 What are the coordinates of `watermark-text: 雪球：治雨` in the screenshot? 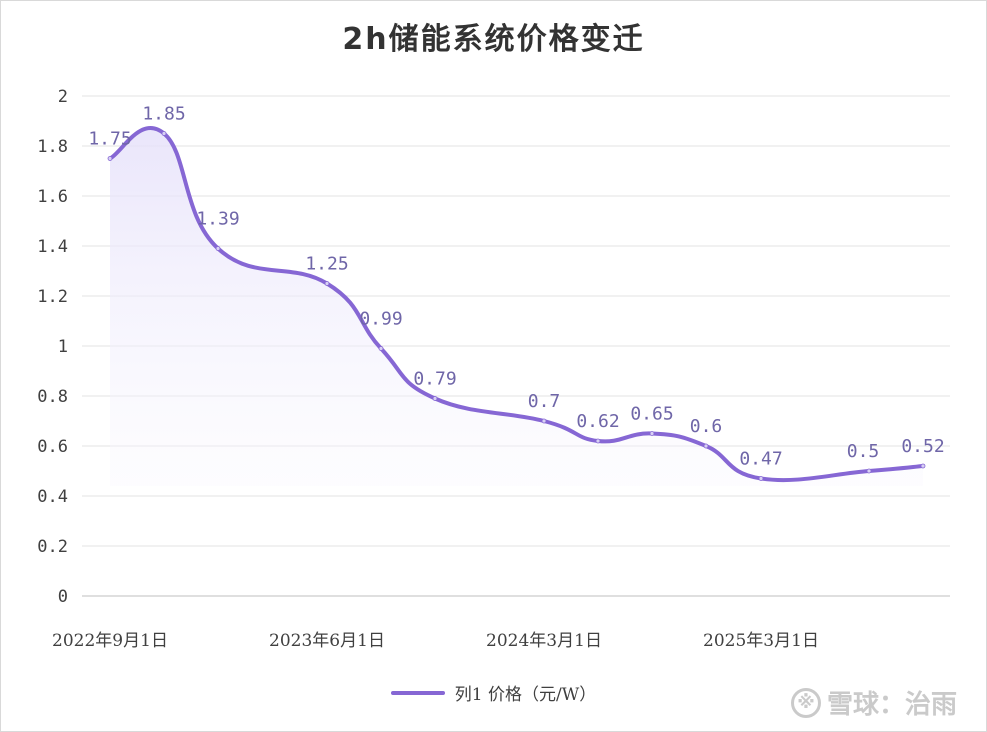 It's located at (891, 705).